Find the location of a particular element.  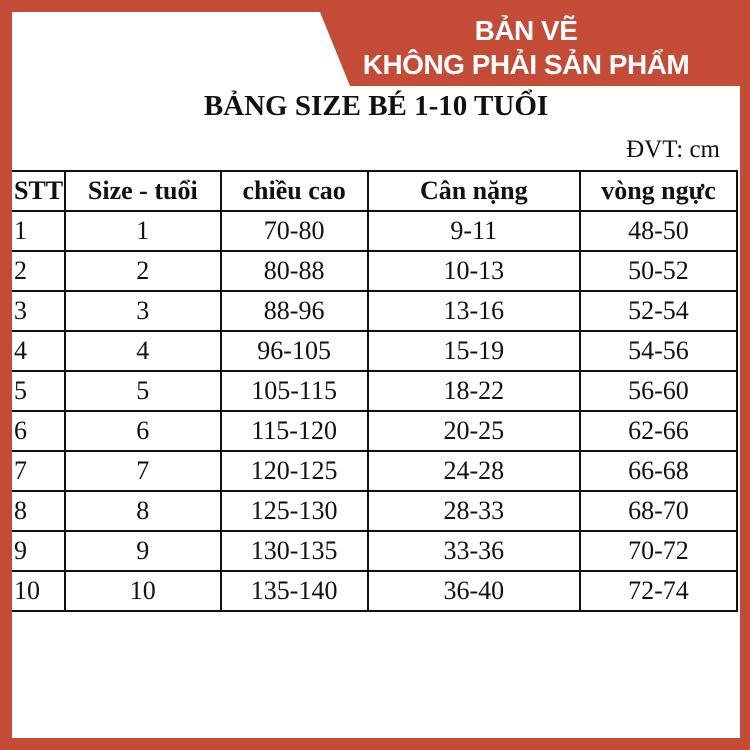

table-cell: 33-36 is located at coordinates (473, 551).